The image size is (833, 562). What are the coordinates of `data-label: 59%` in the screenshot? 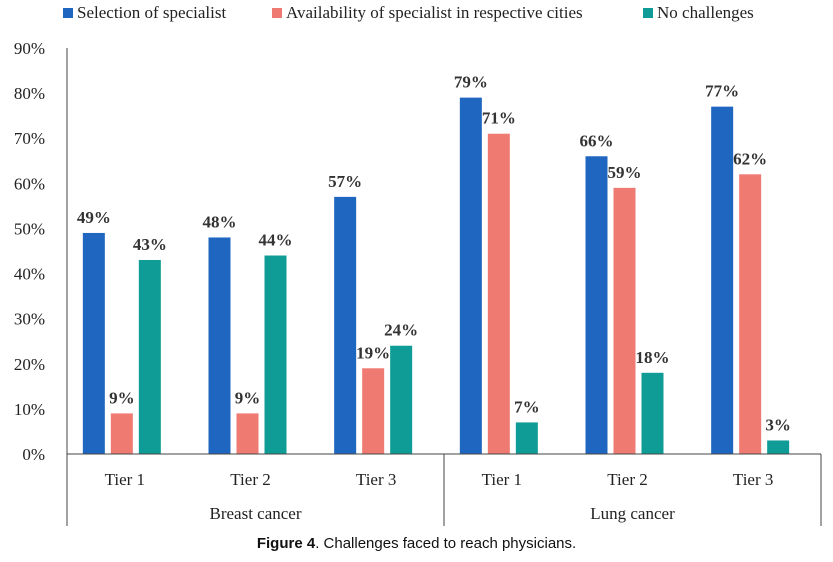 It's located at (625, 172).